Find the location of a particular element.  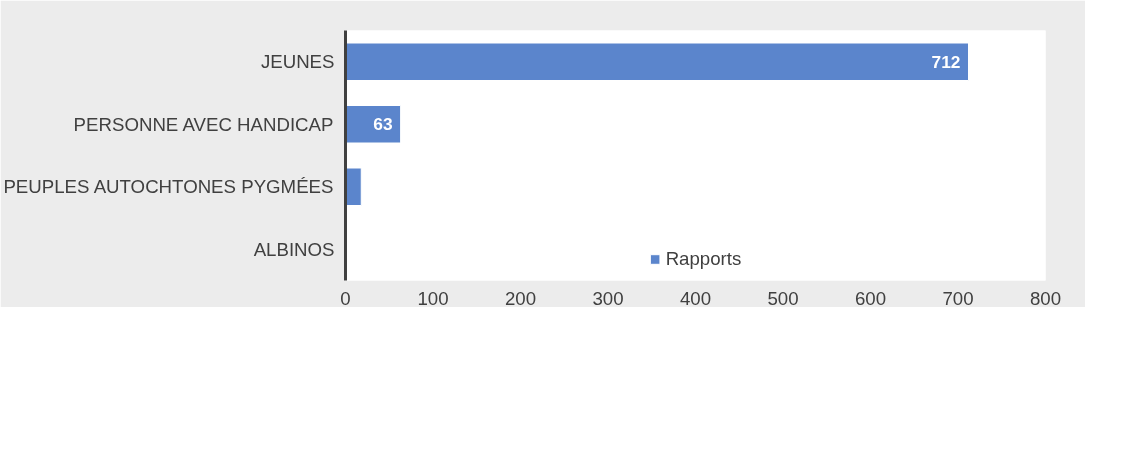

x-tick-label: 600 is located at coordinates (870, 298).